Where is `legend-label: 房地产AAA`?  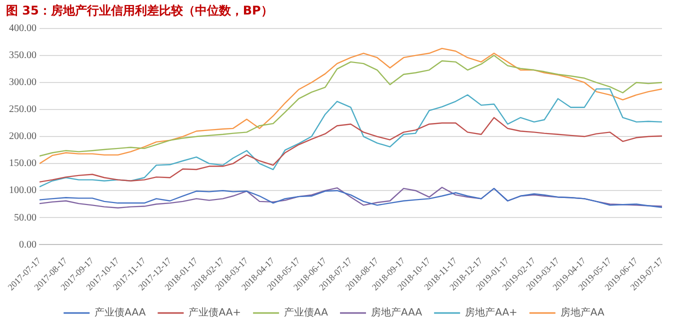
legend-label: 房地产AAA is located at coordinates (396, 312).